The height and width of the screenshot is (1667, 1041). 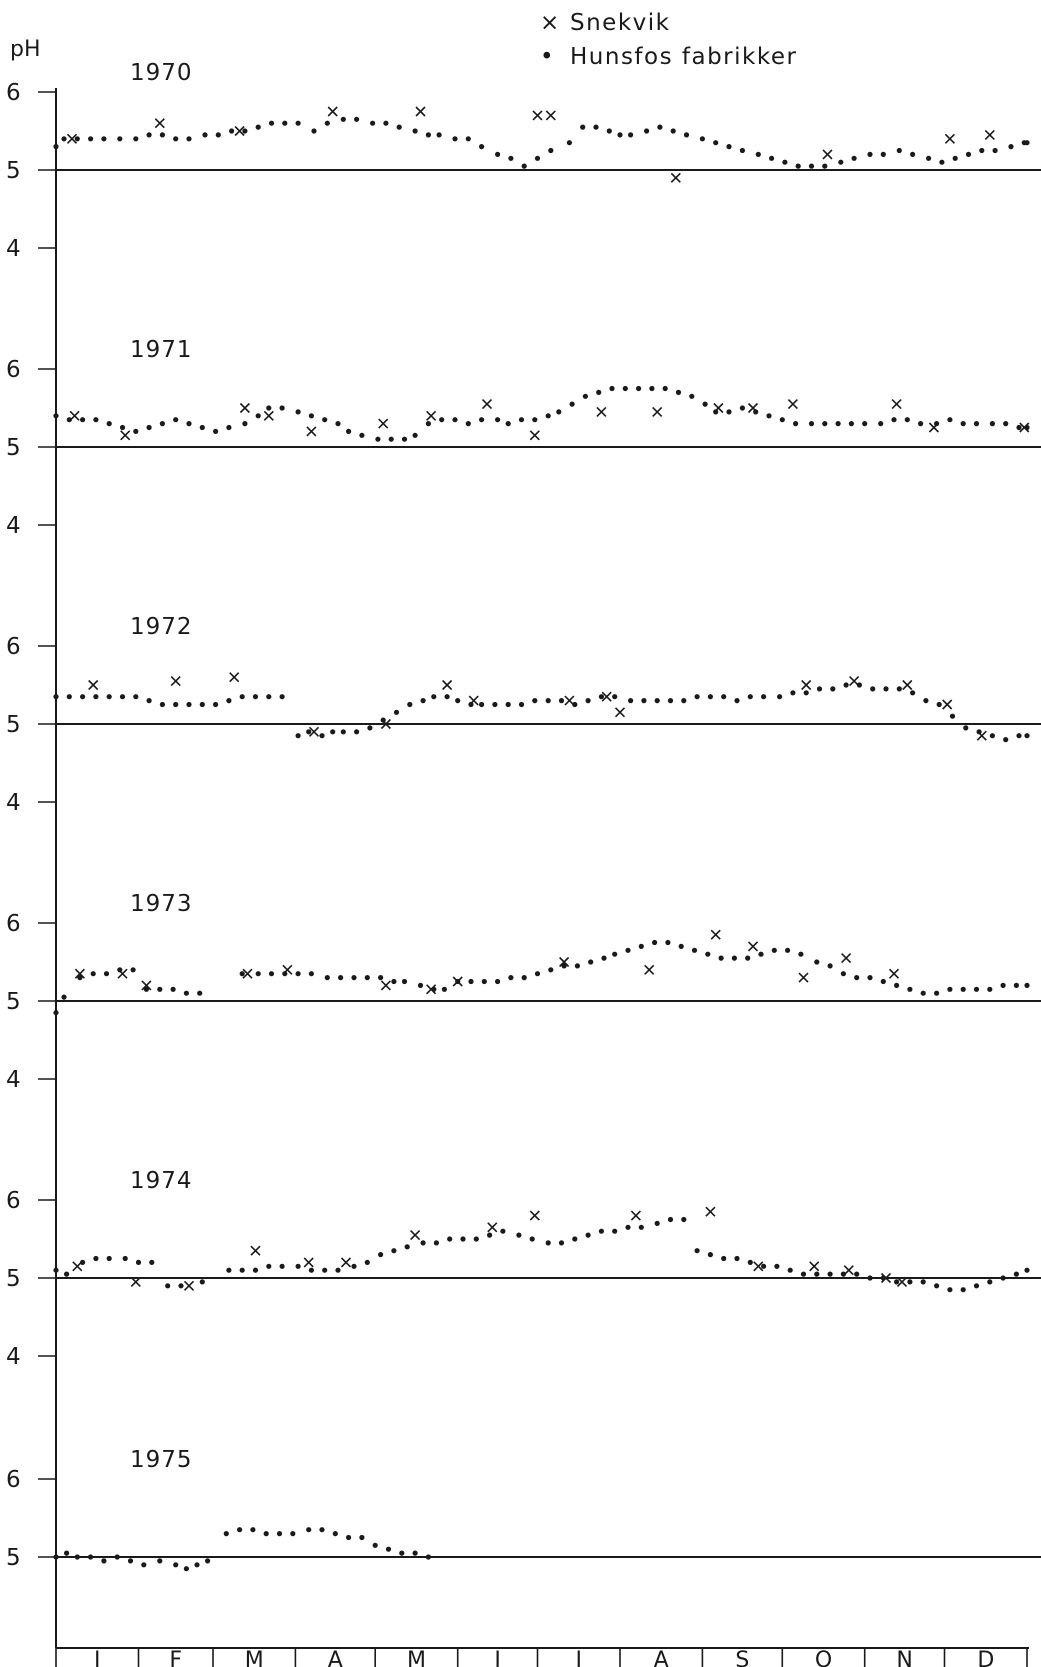 I want to click on y-tick-label: 5, so click(x=13, y=1279).